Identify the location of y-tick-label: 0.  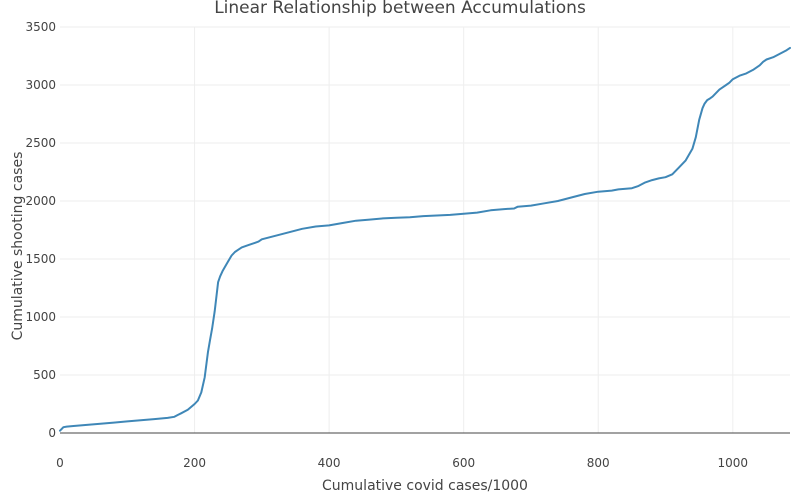
(52, 433).